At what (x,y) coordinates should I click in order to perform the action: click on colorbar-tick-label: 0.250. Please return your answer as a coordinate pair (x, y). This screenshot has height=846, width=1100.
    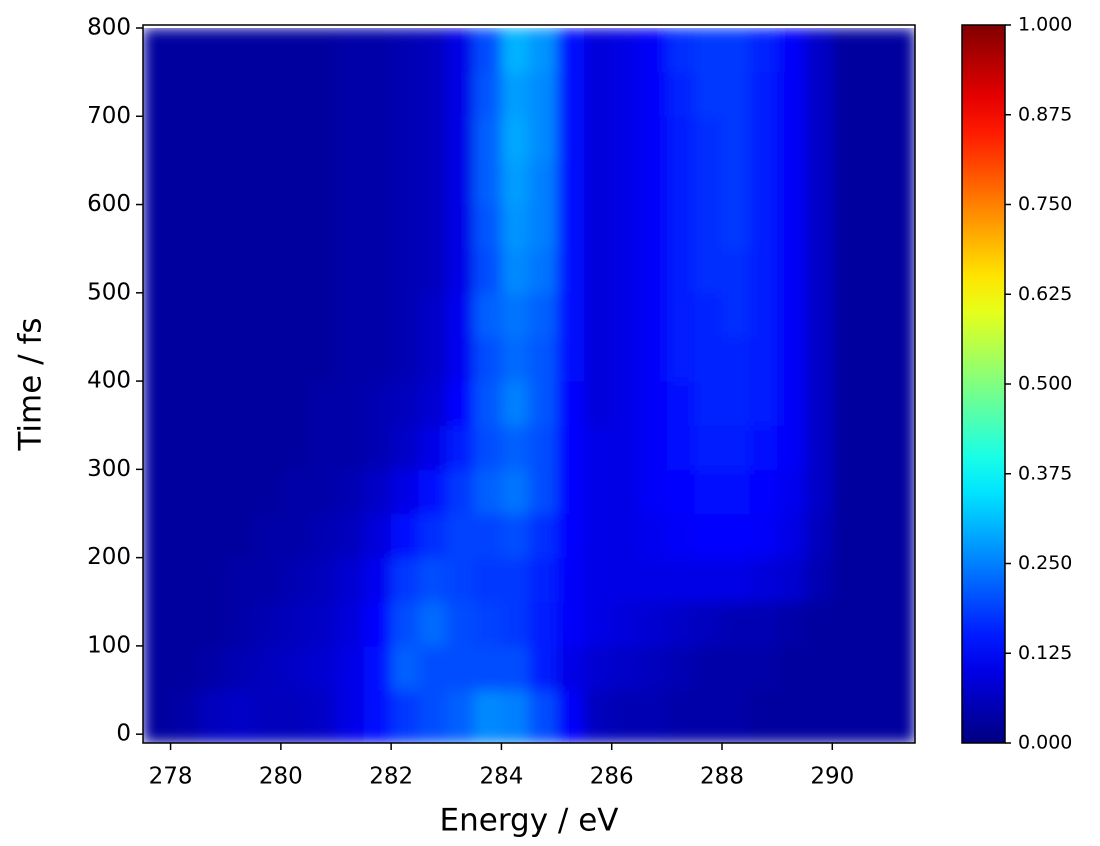
    Looking at the image, I should click on (1045, 563).